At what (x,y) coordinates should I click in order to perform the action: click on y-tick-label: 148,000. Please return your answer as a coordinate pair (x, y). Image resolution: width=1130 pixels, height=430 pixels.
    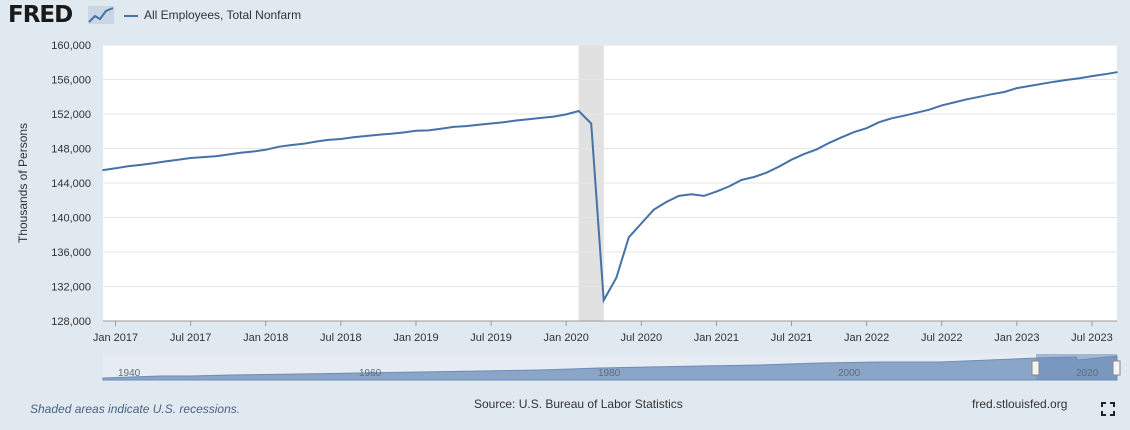
    Looking at the image, I should click on (71, 150).